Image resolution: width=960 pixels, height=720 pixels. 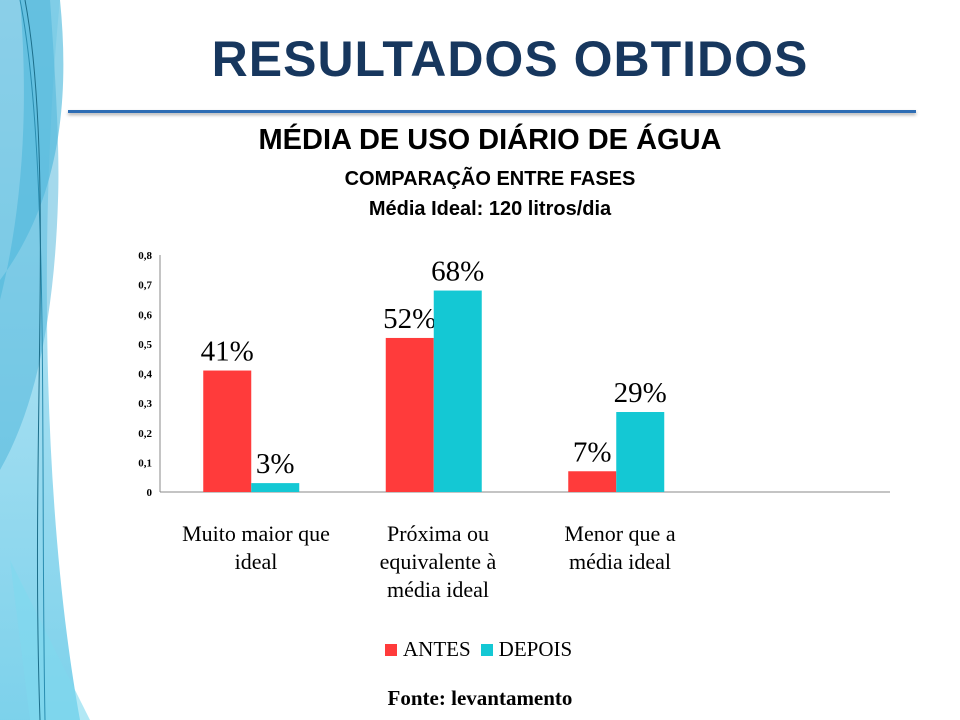 I want to click on y-tick-label: 0,5, so click(x=145, y=345).